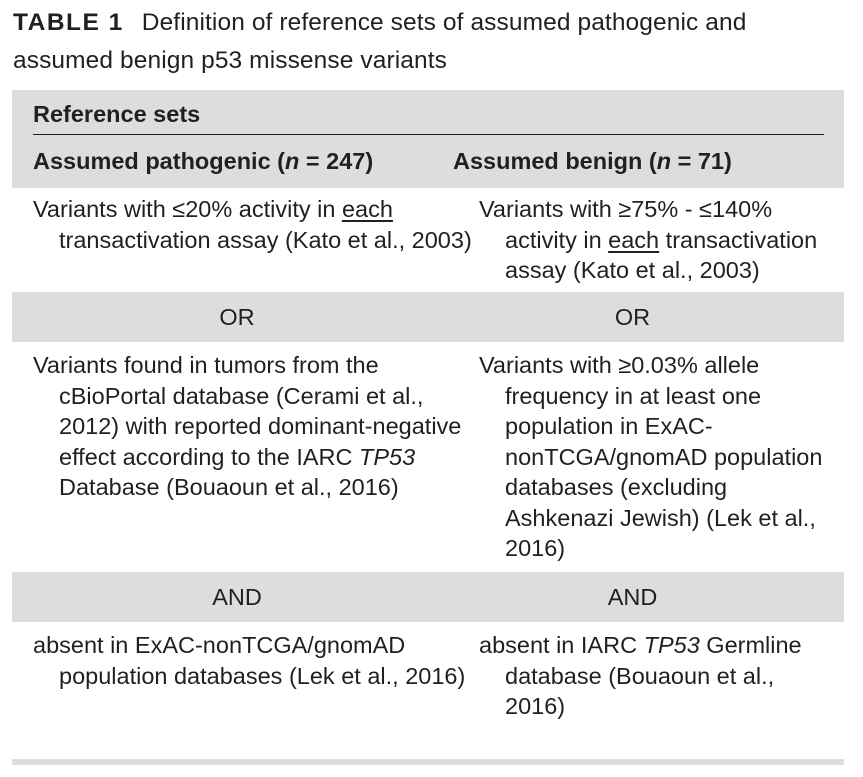  I want to click on cell-and-pathogenic: AND, so click(237, 596).